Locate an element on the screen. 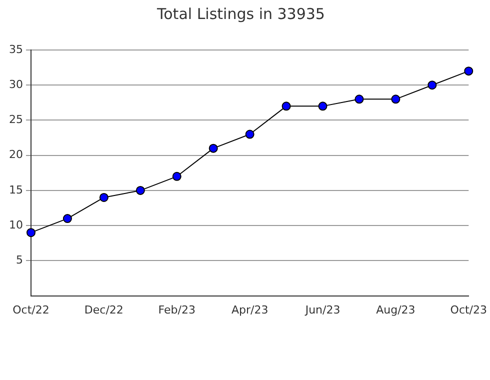  x-tick-label: Aug/23 is located at coordinates (396, 309).